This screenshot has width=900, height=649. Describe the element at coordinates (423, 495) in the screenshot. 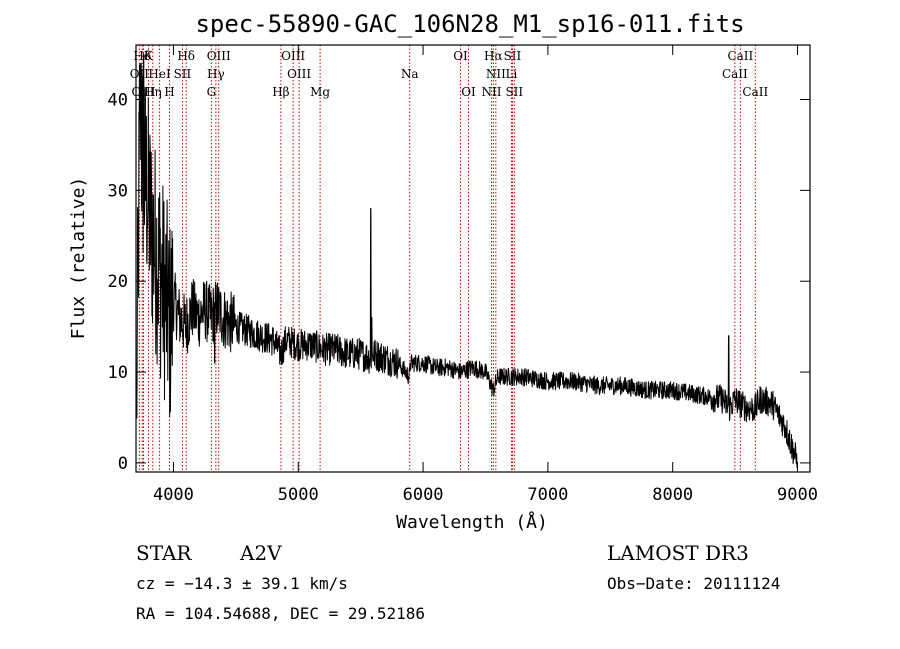

I see `x-tick-label: 6000` at that location.